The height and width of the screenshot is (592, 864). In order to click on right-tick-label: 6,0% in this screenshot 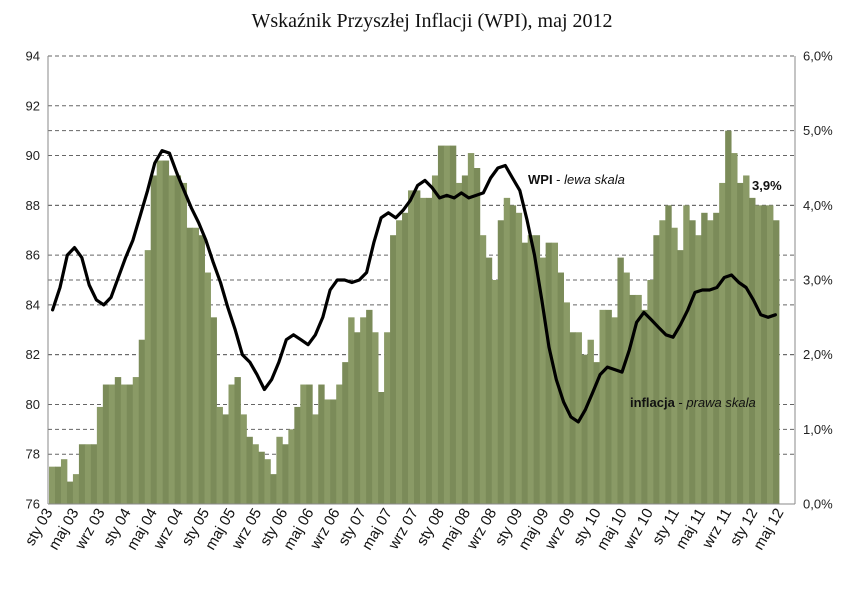, I will do `click(818, 56)`.